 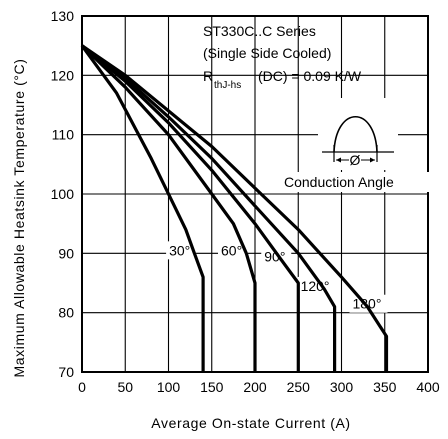 What do you see at coordinates (66, 253) in the screenshot?
I see `y-tick-label: 90` at bounding box center [66, 253].